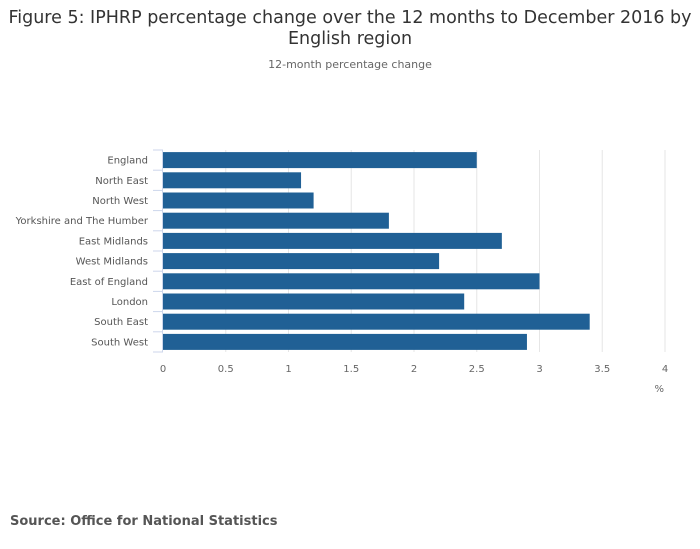  I want to click on x-tick-label: 4, so click(665, 369).